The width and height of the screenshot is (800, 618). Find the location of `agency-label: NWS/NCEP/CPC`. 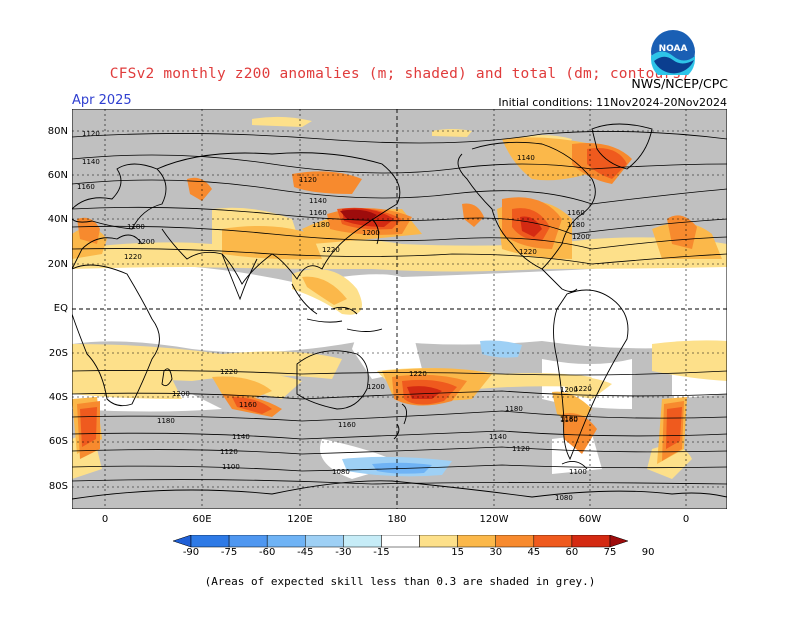

agency-label: NWS/NCEP/CPC is located at coordinates (679, 83).